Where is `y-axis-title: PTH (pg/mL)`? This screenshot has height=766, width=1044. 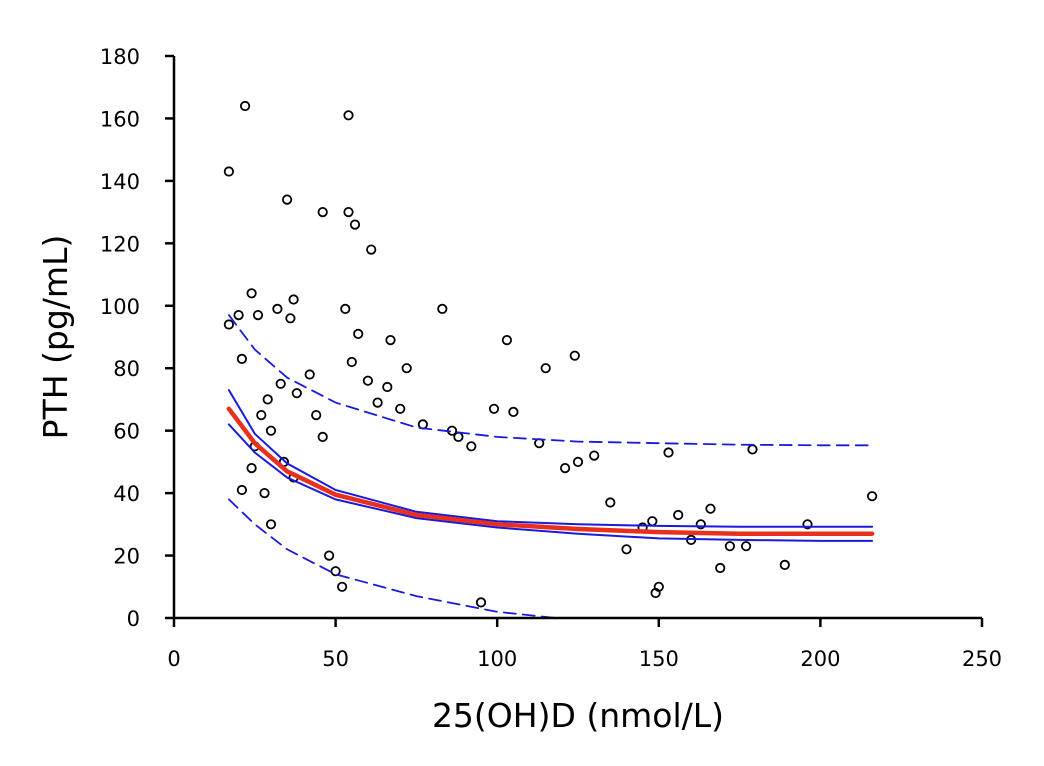
y-axis-title: PTH (pg/mL) is located at coordinates (55, 337).